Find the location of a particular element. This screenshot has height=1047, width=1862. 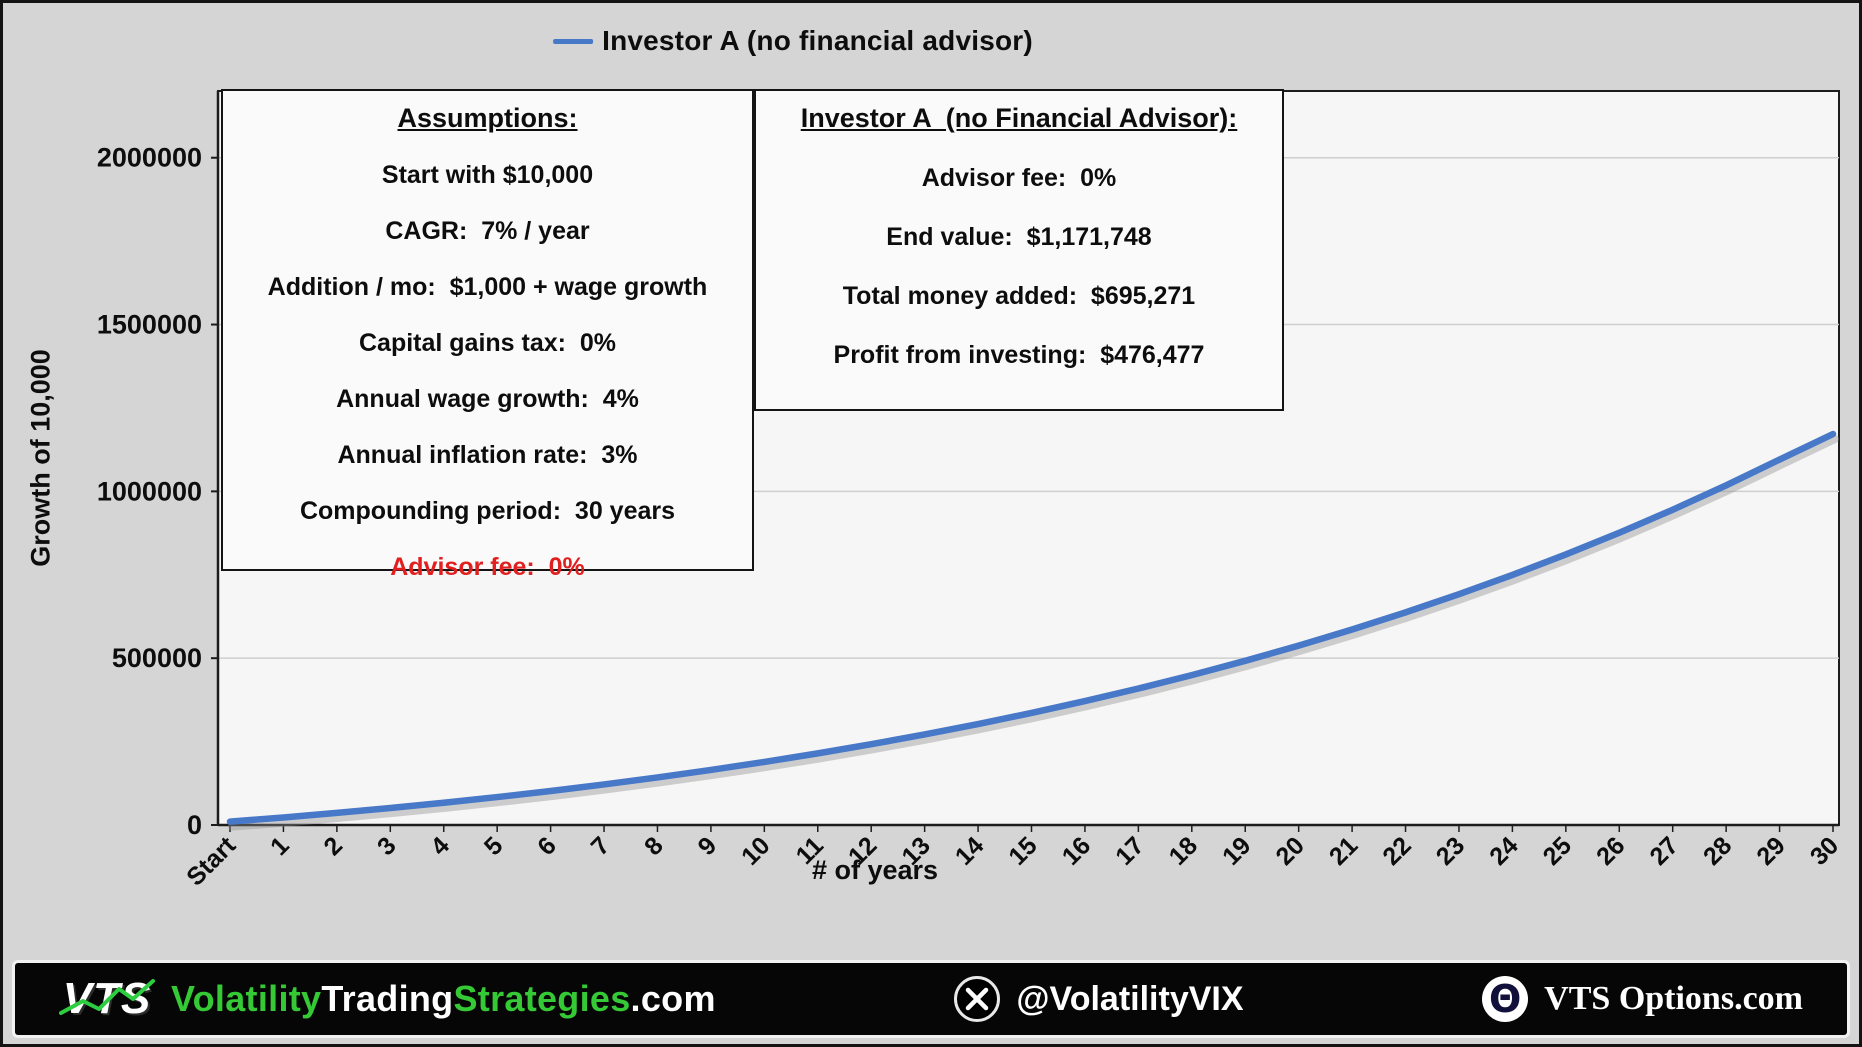

x-tick-label: 26 is located at coordinates (1610, 850).